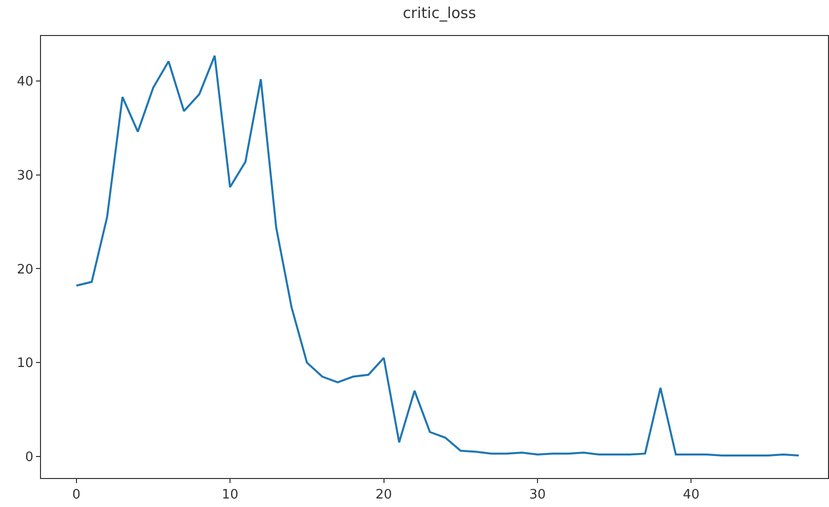  Describe the element at coordinates (230, 495) in the screenshot. I see `x-tick-label: 10` at that location.